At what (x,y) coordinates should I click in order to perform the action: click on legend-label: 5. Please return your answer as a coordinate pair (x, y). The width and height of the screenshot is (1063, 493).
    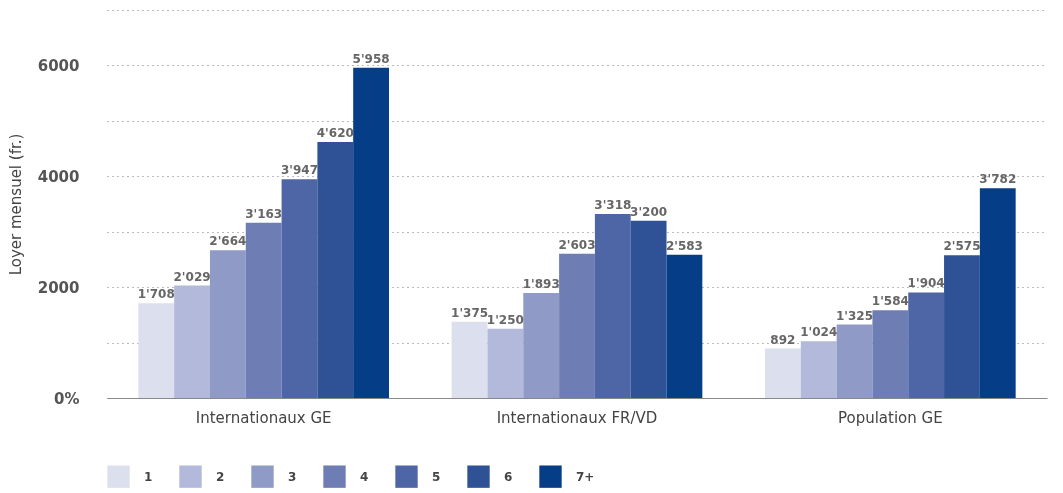
    Looking at the image, I should click on (436, 476).